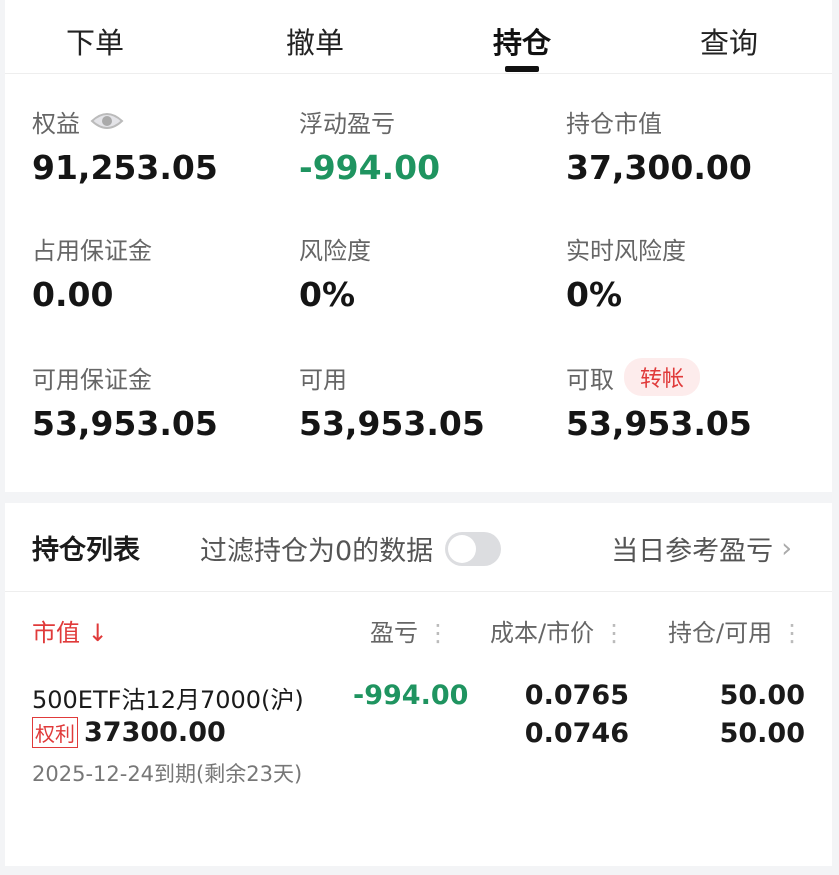  Describe the element at coordinates (720, 633) in the screenshot. I see `col-hold-label: 持仓/可用` at that location.